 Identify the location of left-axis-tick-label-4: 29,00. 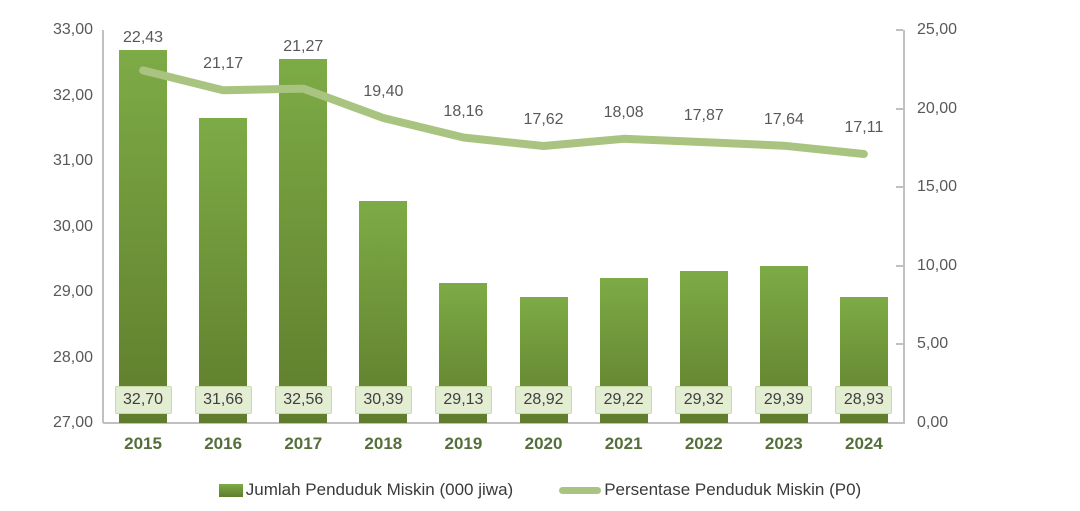
(72, 291).